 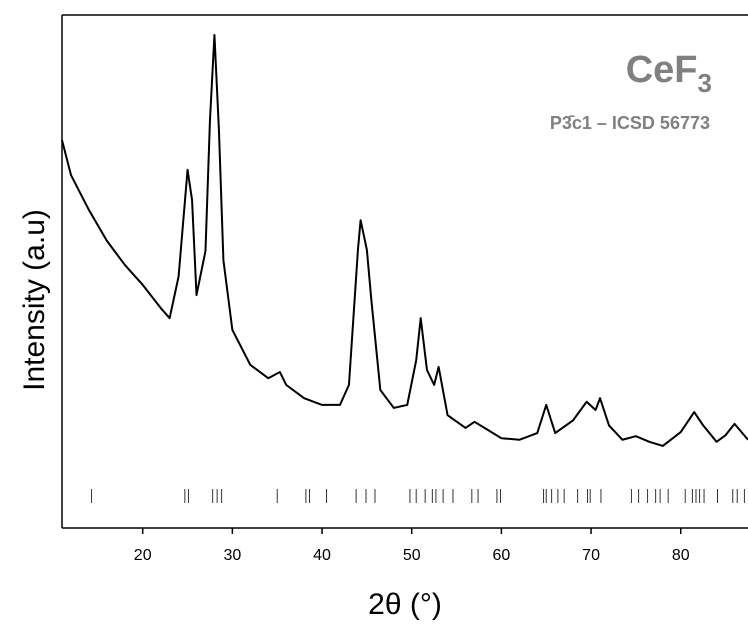 I want to click on x-tick-label: 60, so click(x=502, y=555).